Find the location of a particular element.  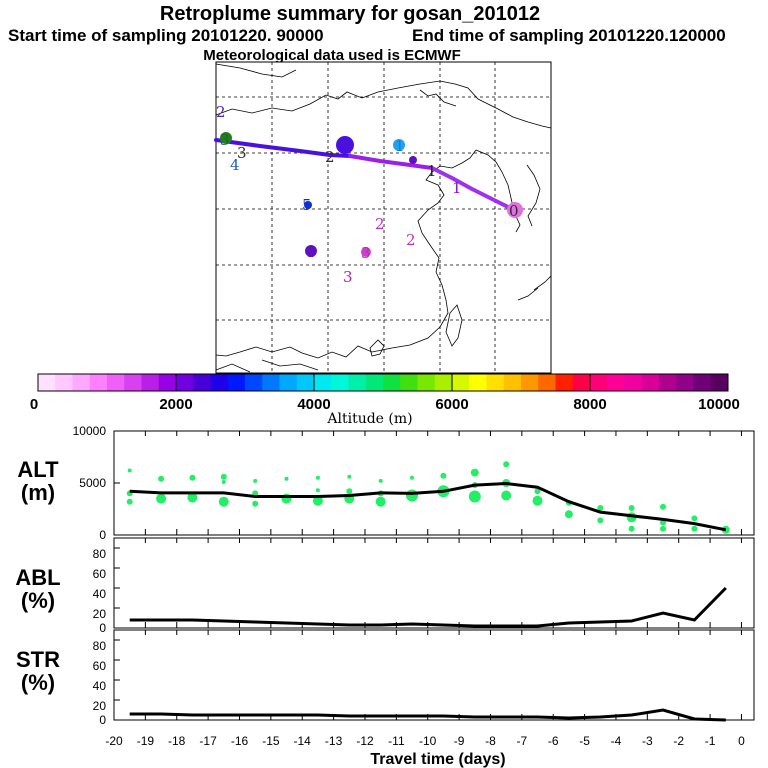

trajectory-day-labels: 2 3 3 4 2 2 1 1 1 0 5 2 2 4 3 3 is located at coordinates (367, 194).